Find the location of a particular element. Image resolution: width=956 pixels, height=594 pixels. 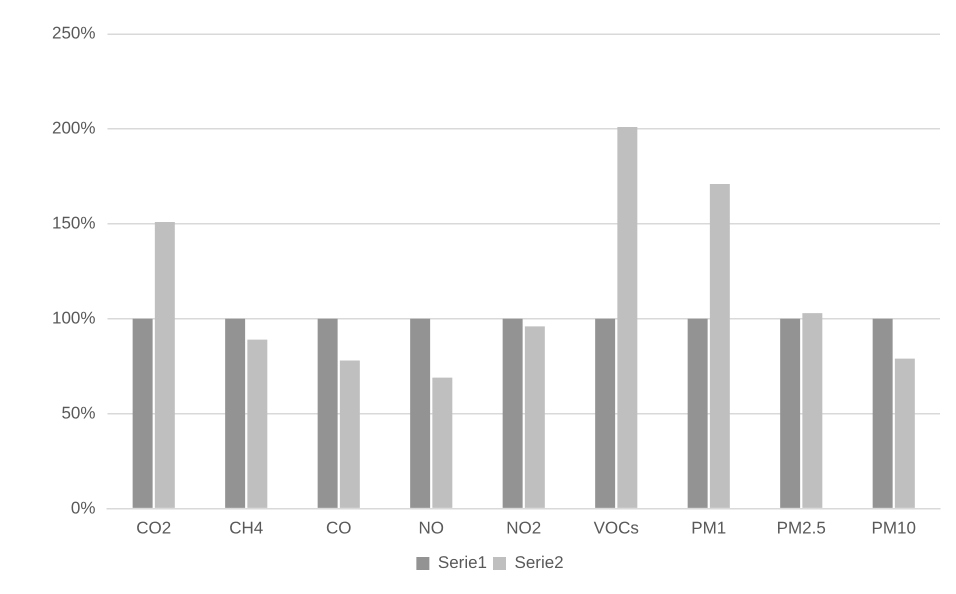

x-tick-label: CH4 is located at coordinates (246, 528).